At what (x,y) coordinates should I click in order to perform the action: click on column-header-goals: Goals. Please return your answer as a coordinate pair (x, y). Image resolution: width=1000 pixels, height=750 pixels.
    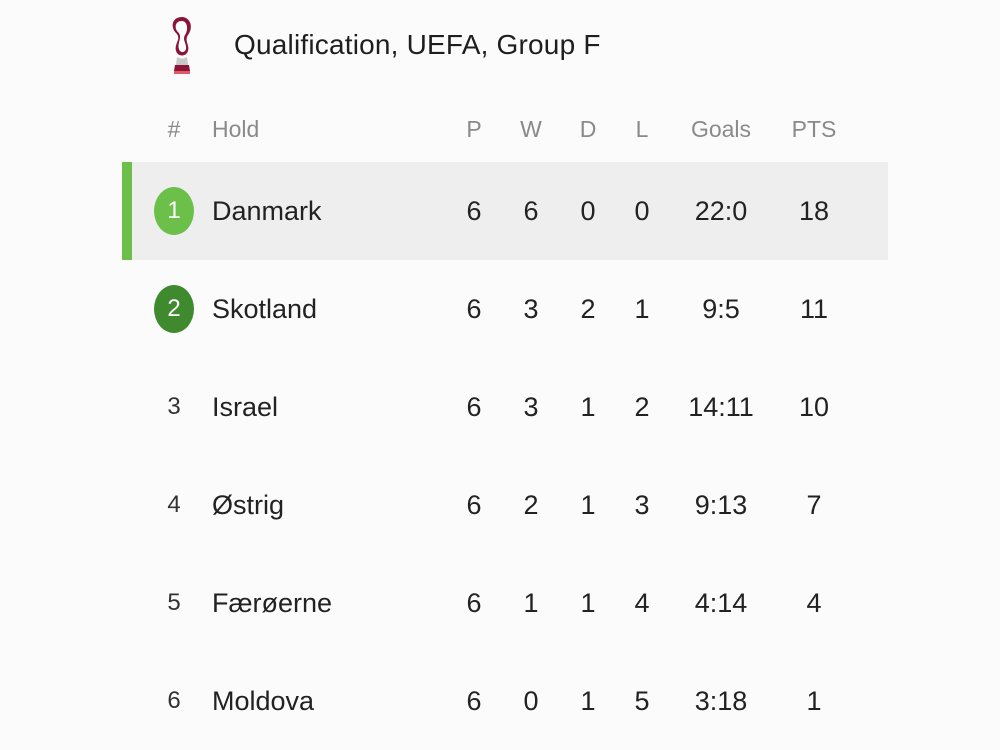
    Looking at the image, I should click on (721, 128).